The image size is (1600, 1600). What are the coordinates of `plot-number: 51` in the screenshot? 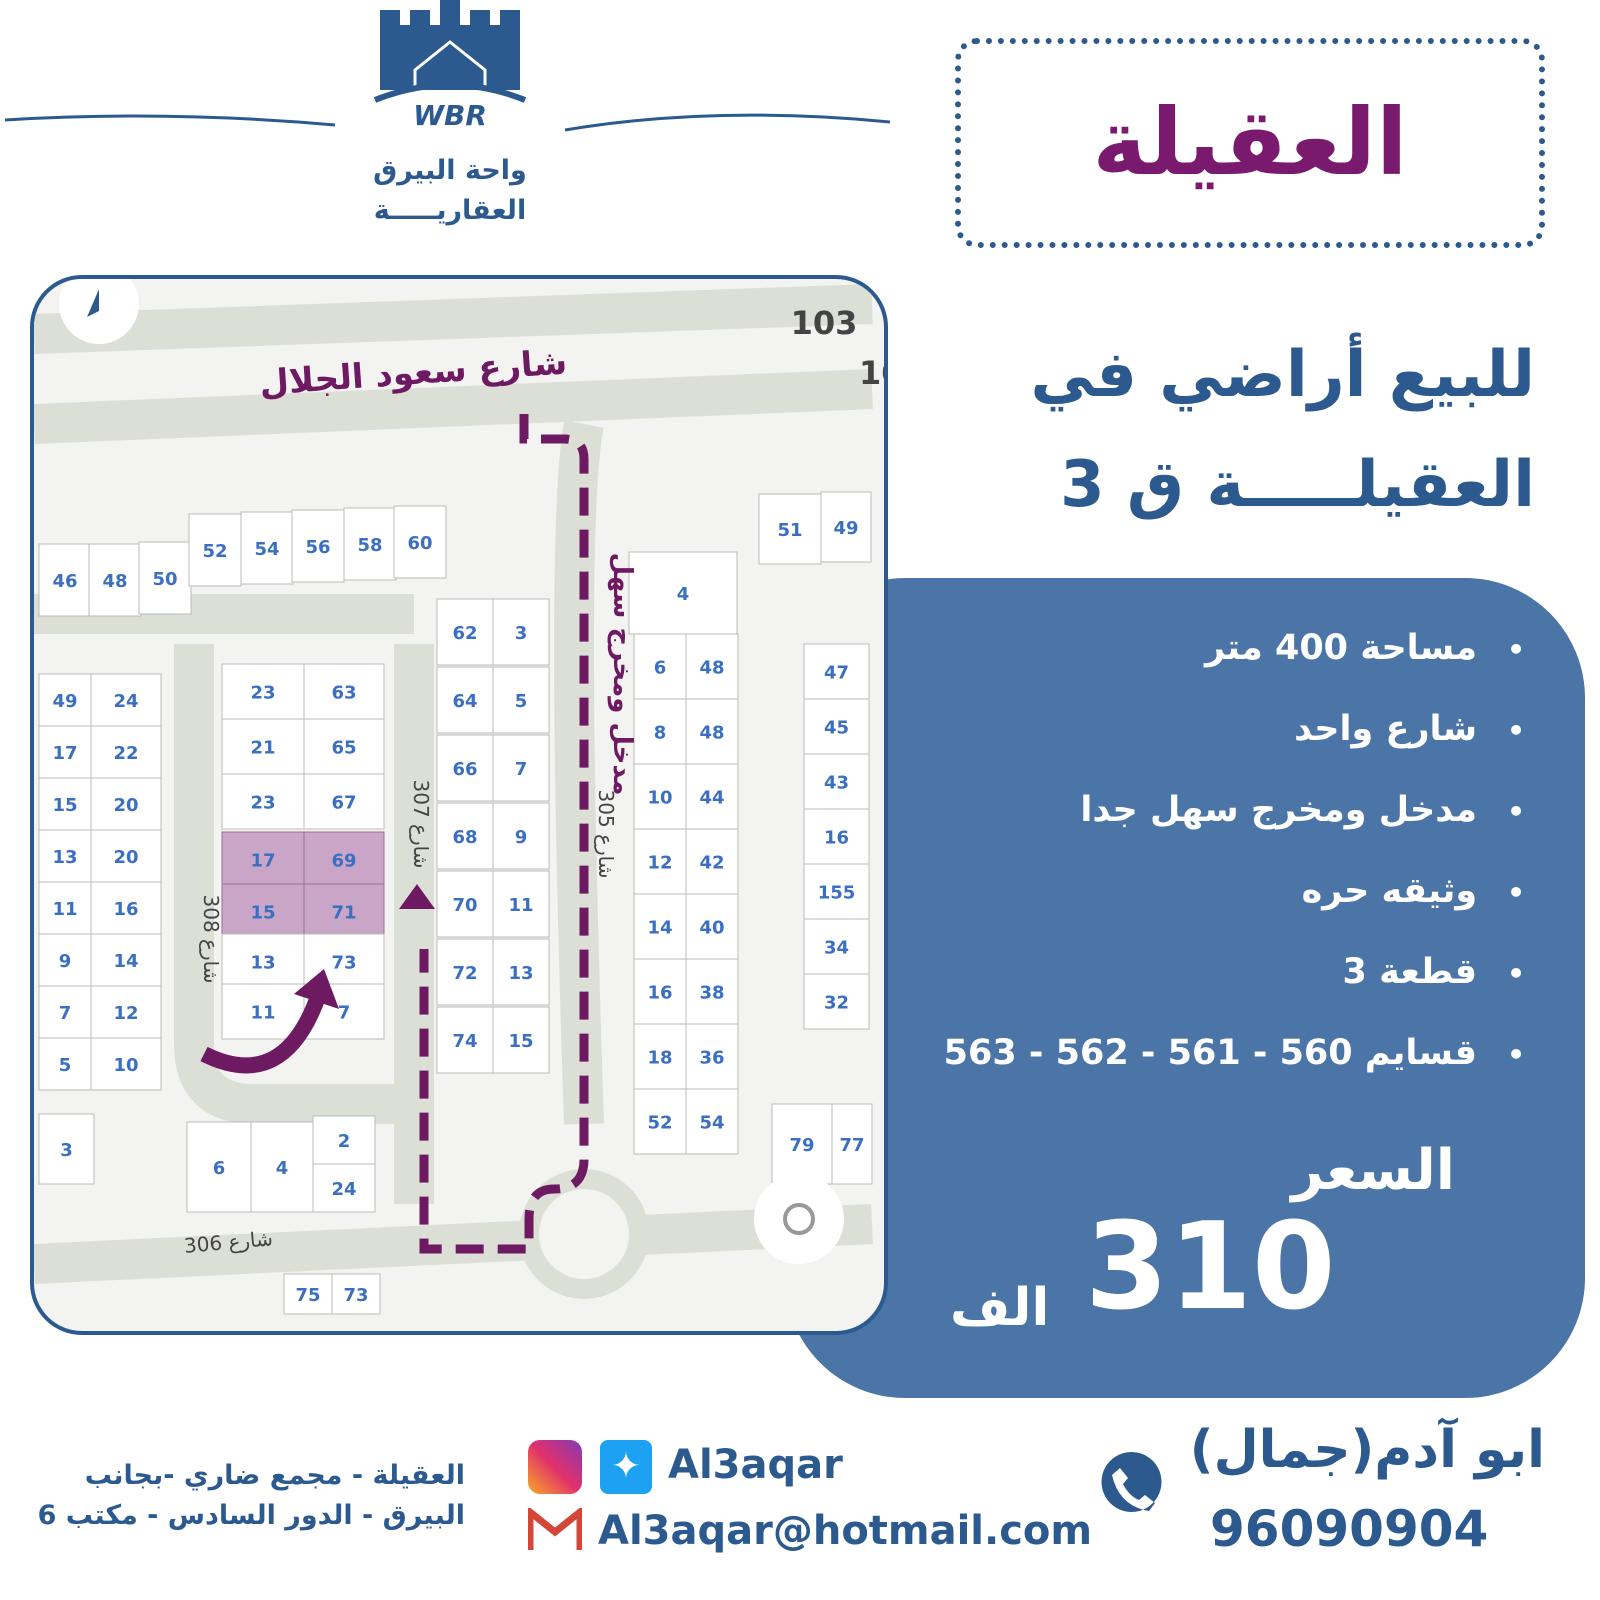 It's located at (789, 530).